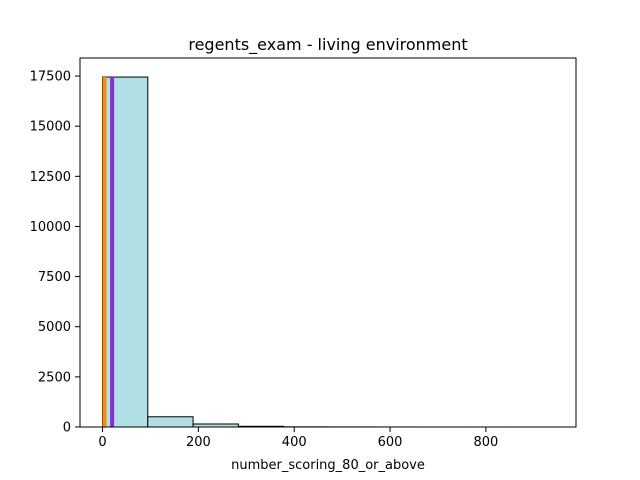 The width and height of the screenshot is (640, 480). I want to click on y-tick-label: 2500, so click(54, 377).